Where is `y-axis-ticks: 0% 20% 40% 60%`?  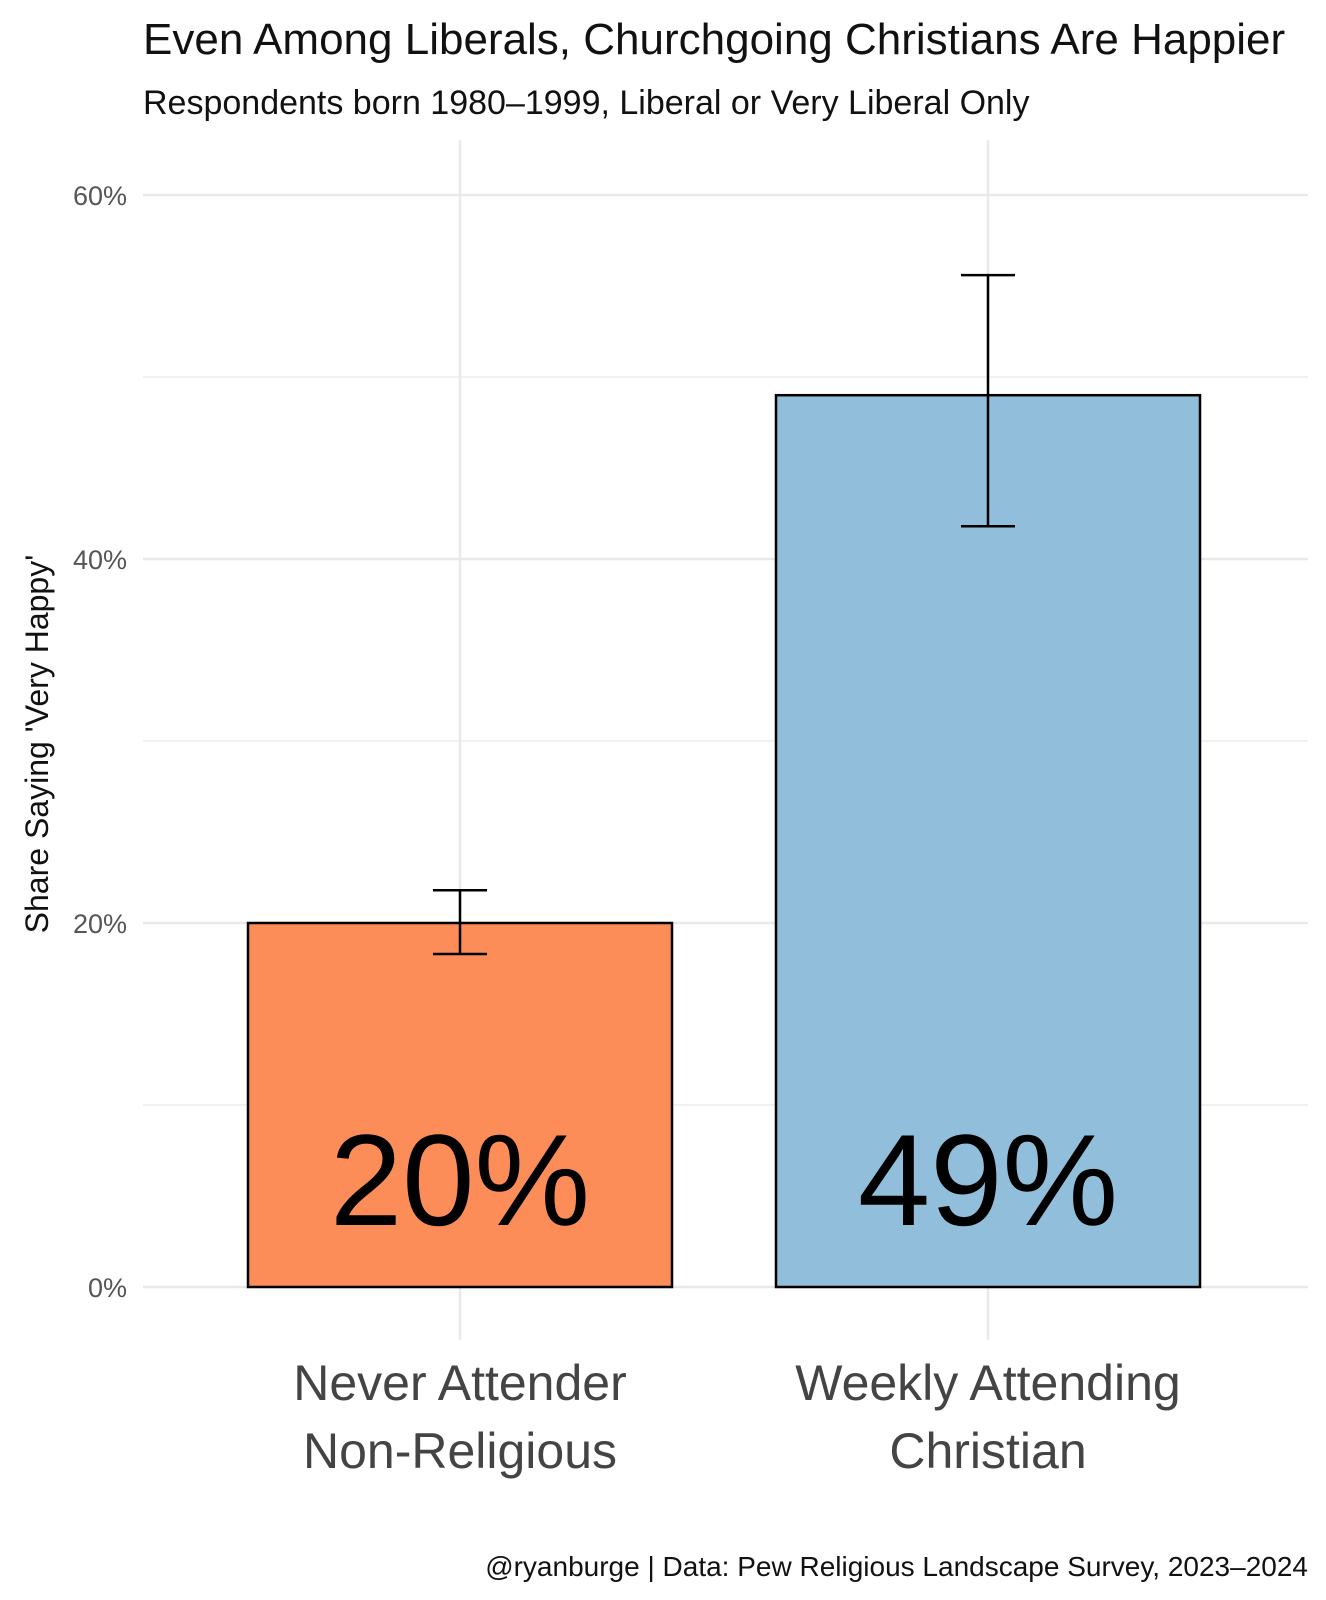
y-axis-ticks: 0% 20% 40% 60% is located at coordinates (100, 742).